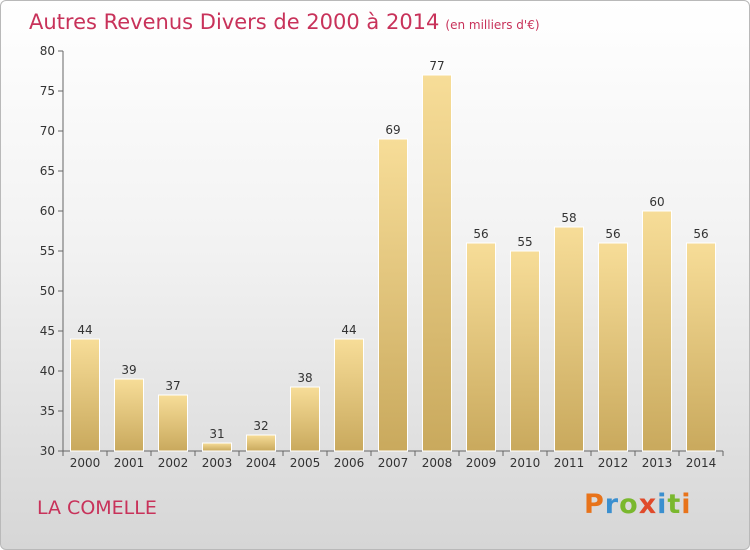 This screenshot has height=550, width=750. What do you see at coordinates (47, 251) in the screenshot?
I see `y-tick-label: 55` at bounding box center [47, 251].